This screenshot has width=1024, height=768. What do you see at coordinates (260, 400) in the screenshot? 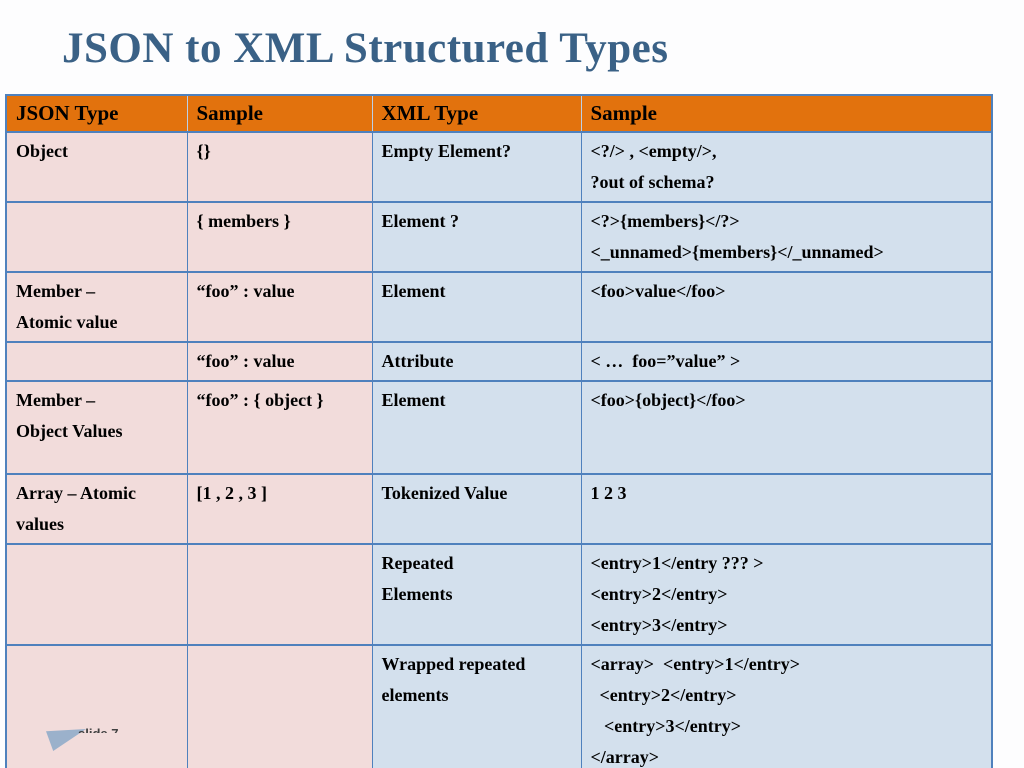
I see `cell-line: “foo” : { object }` at bounding box center [260, 400].